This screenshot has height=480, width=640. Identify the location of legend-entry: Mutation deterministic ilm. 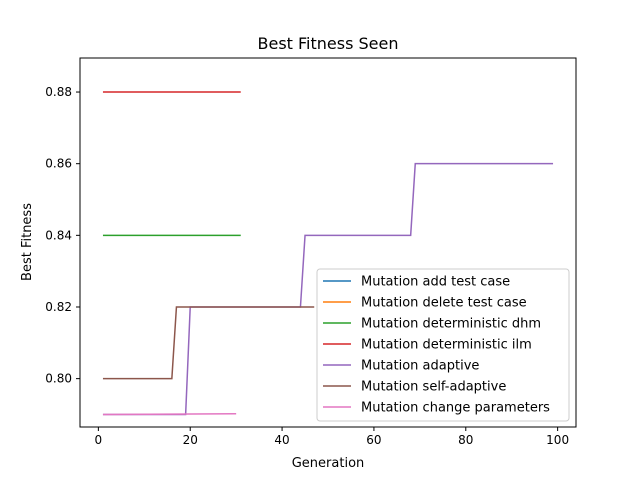
(446, 345).